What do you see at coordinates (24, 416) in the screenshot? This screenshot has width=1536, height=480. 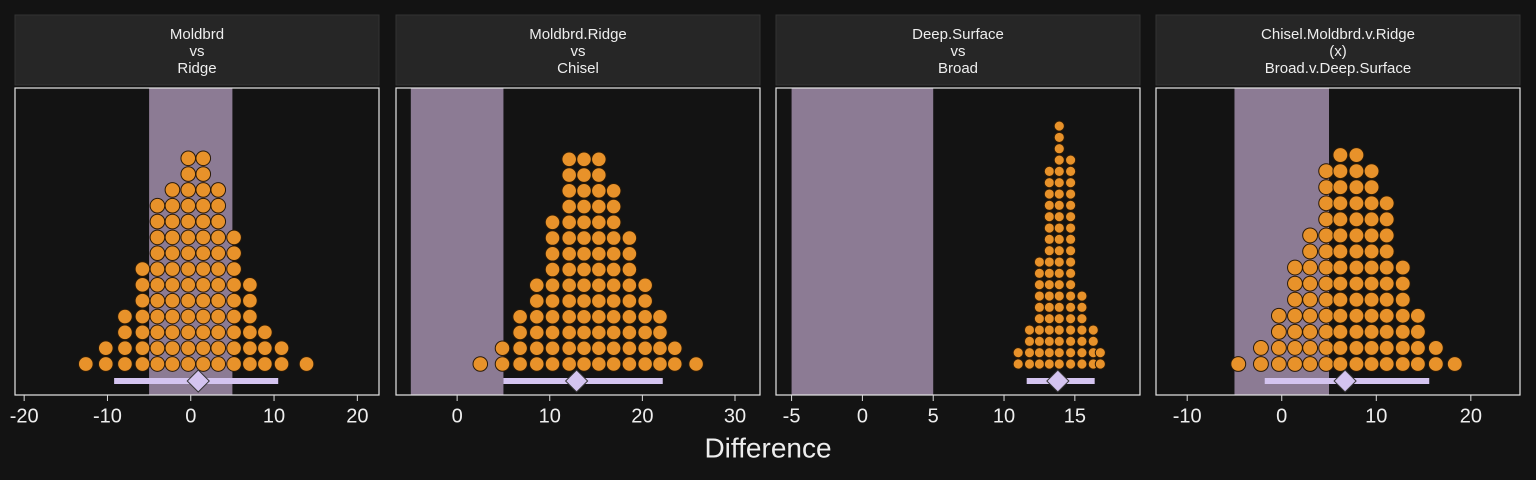 I see `x-tick-label: -20` at bounding box center [24, 416].